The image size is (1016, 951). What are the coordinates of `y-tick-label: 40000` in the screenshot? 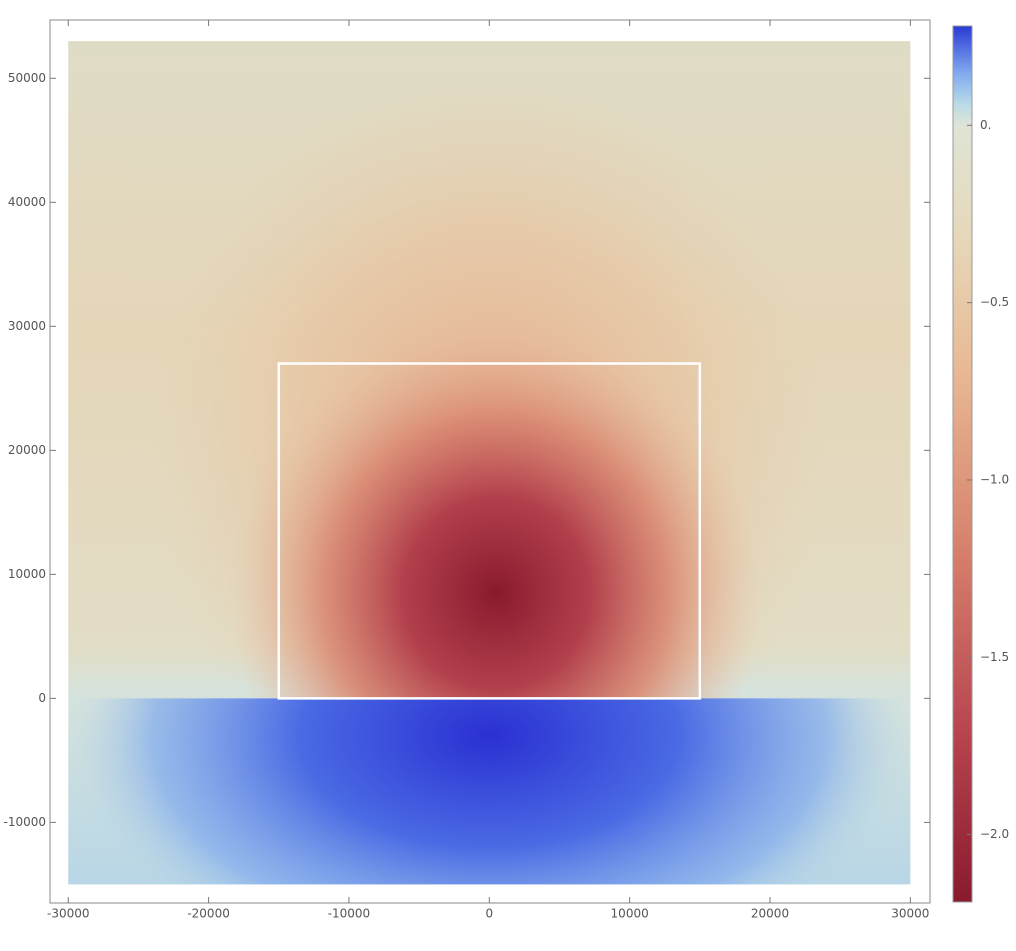 It's located at (27, 202).